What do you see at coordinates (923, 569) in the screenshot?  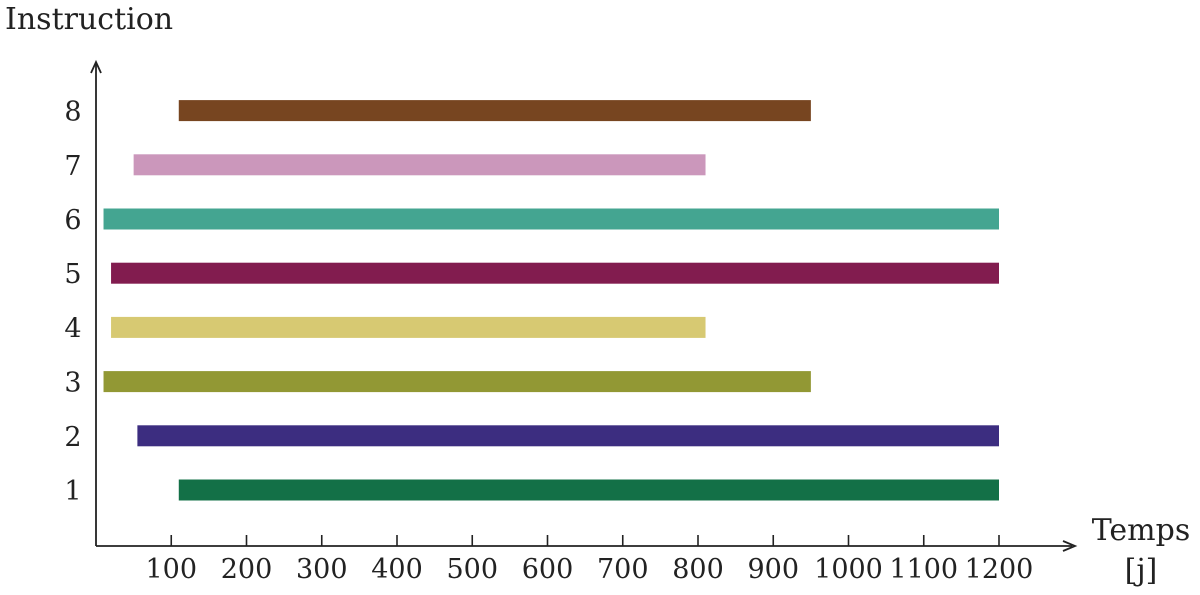 I see `x-tick-label: 1100` at bounding box center [923, 569].